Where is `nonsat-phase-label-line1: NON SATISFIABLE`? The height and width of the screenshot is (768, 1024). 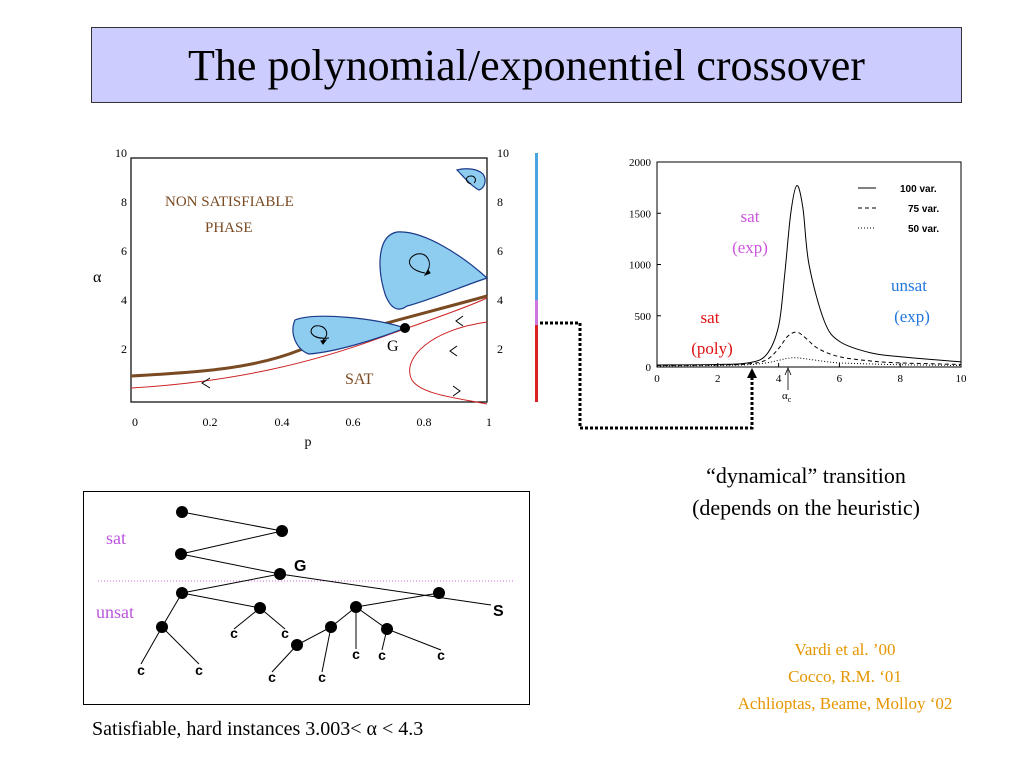 nonsat-phase-label-line1: NON SATISFIABLE is located at coordinates (229, 202).